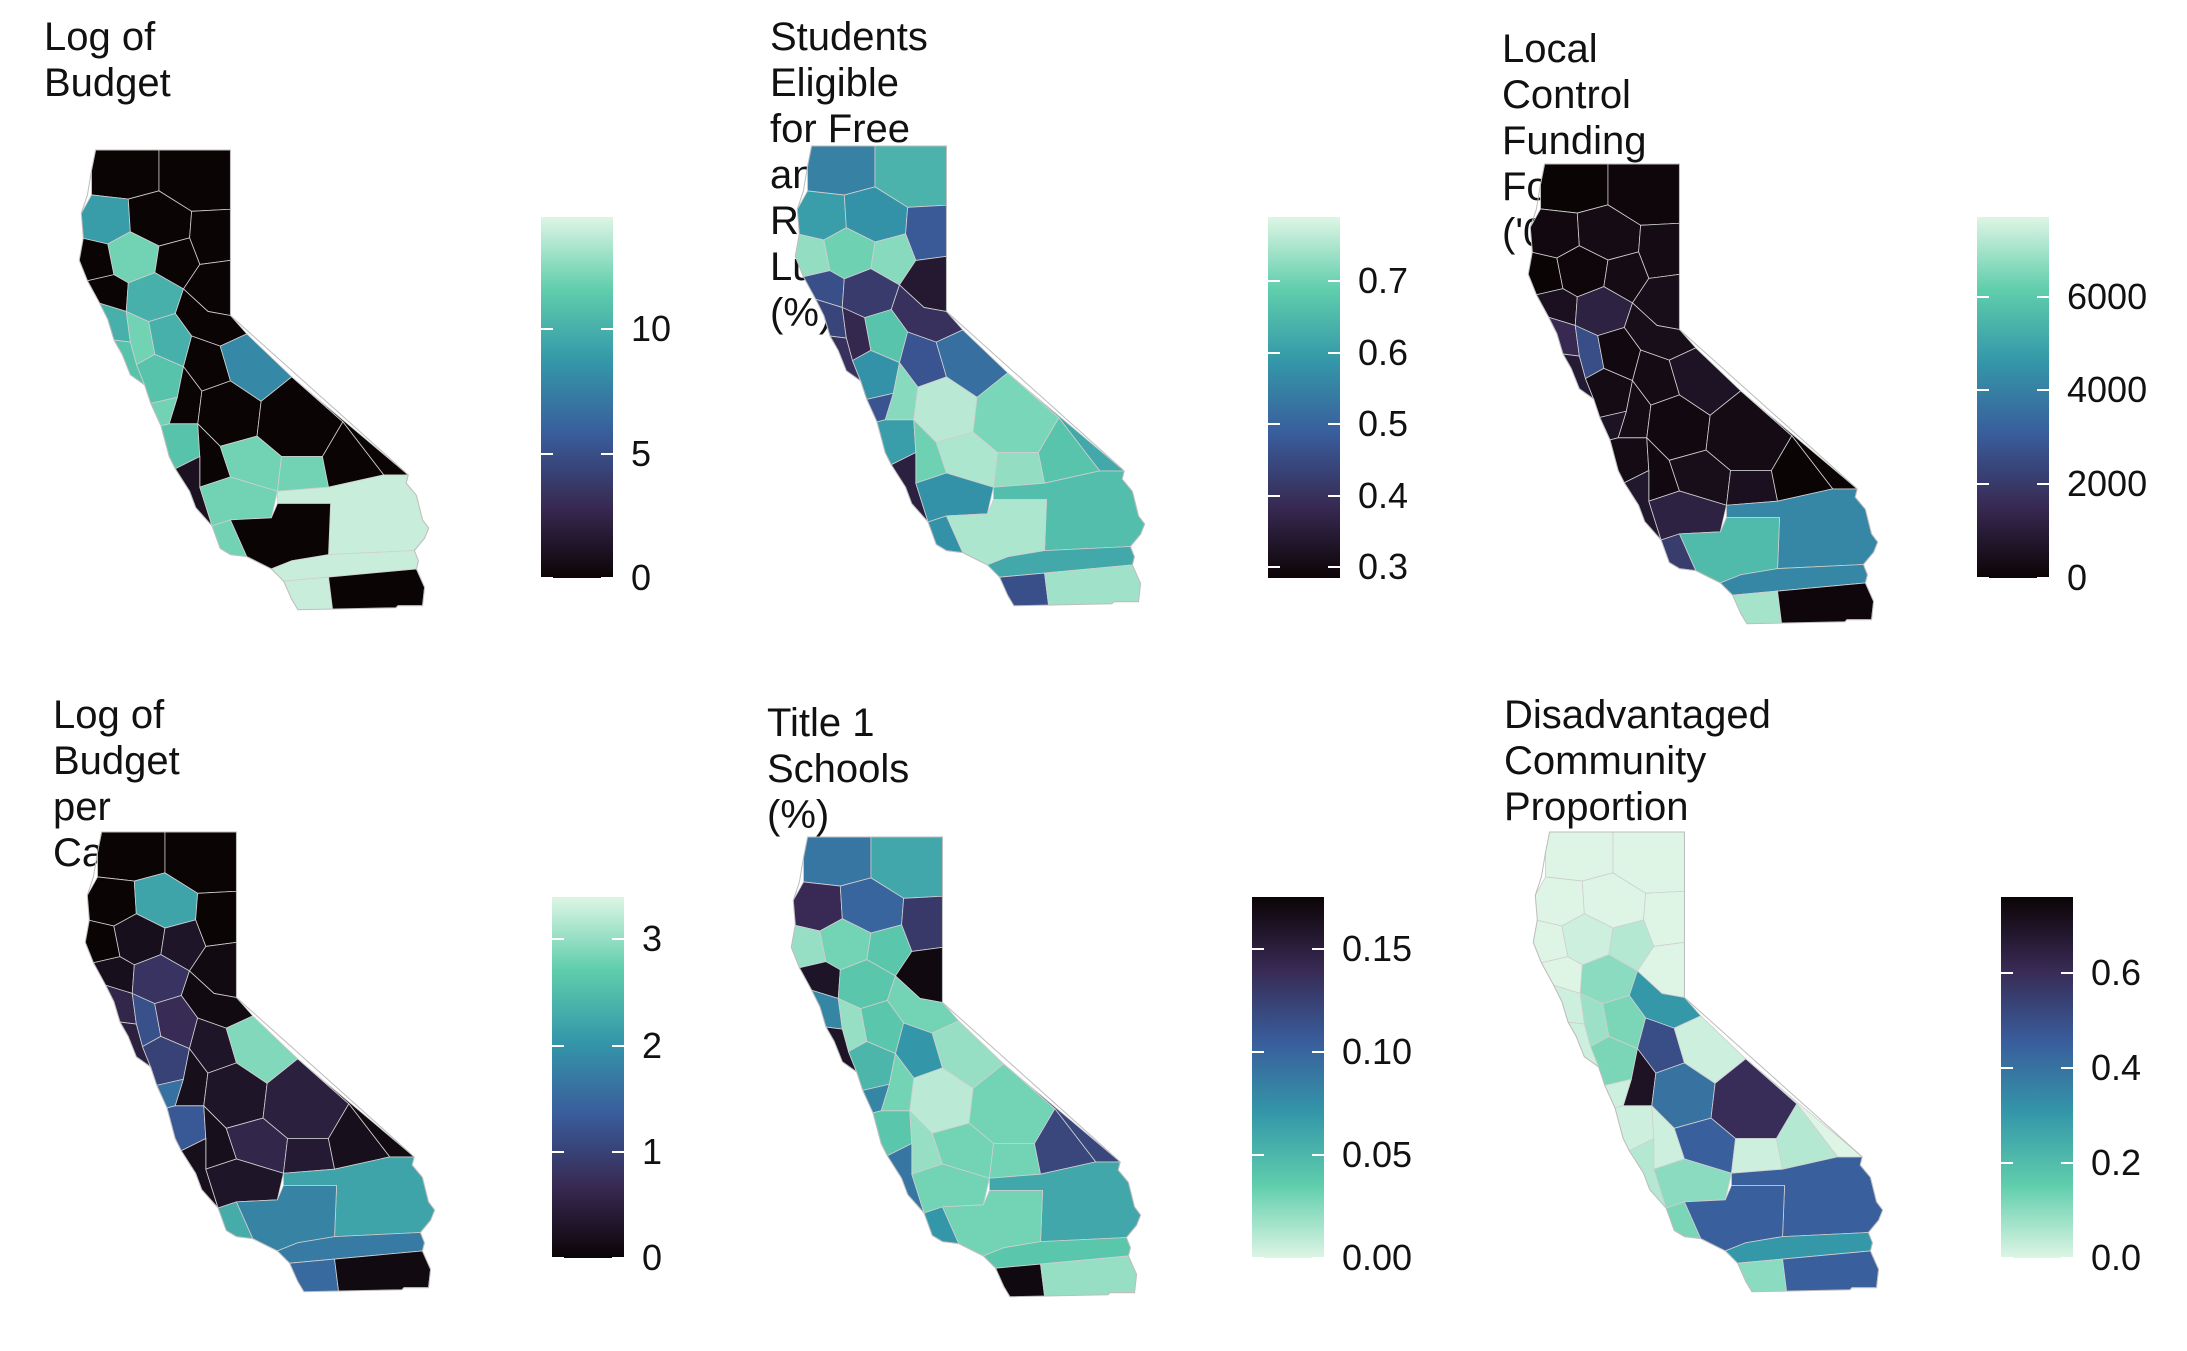  What do you see at coordinates (2107, 390) in the screenshot?
I see `legend-tick-label: 4000` at bounding box center [2107, 390].